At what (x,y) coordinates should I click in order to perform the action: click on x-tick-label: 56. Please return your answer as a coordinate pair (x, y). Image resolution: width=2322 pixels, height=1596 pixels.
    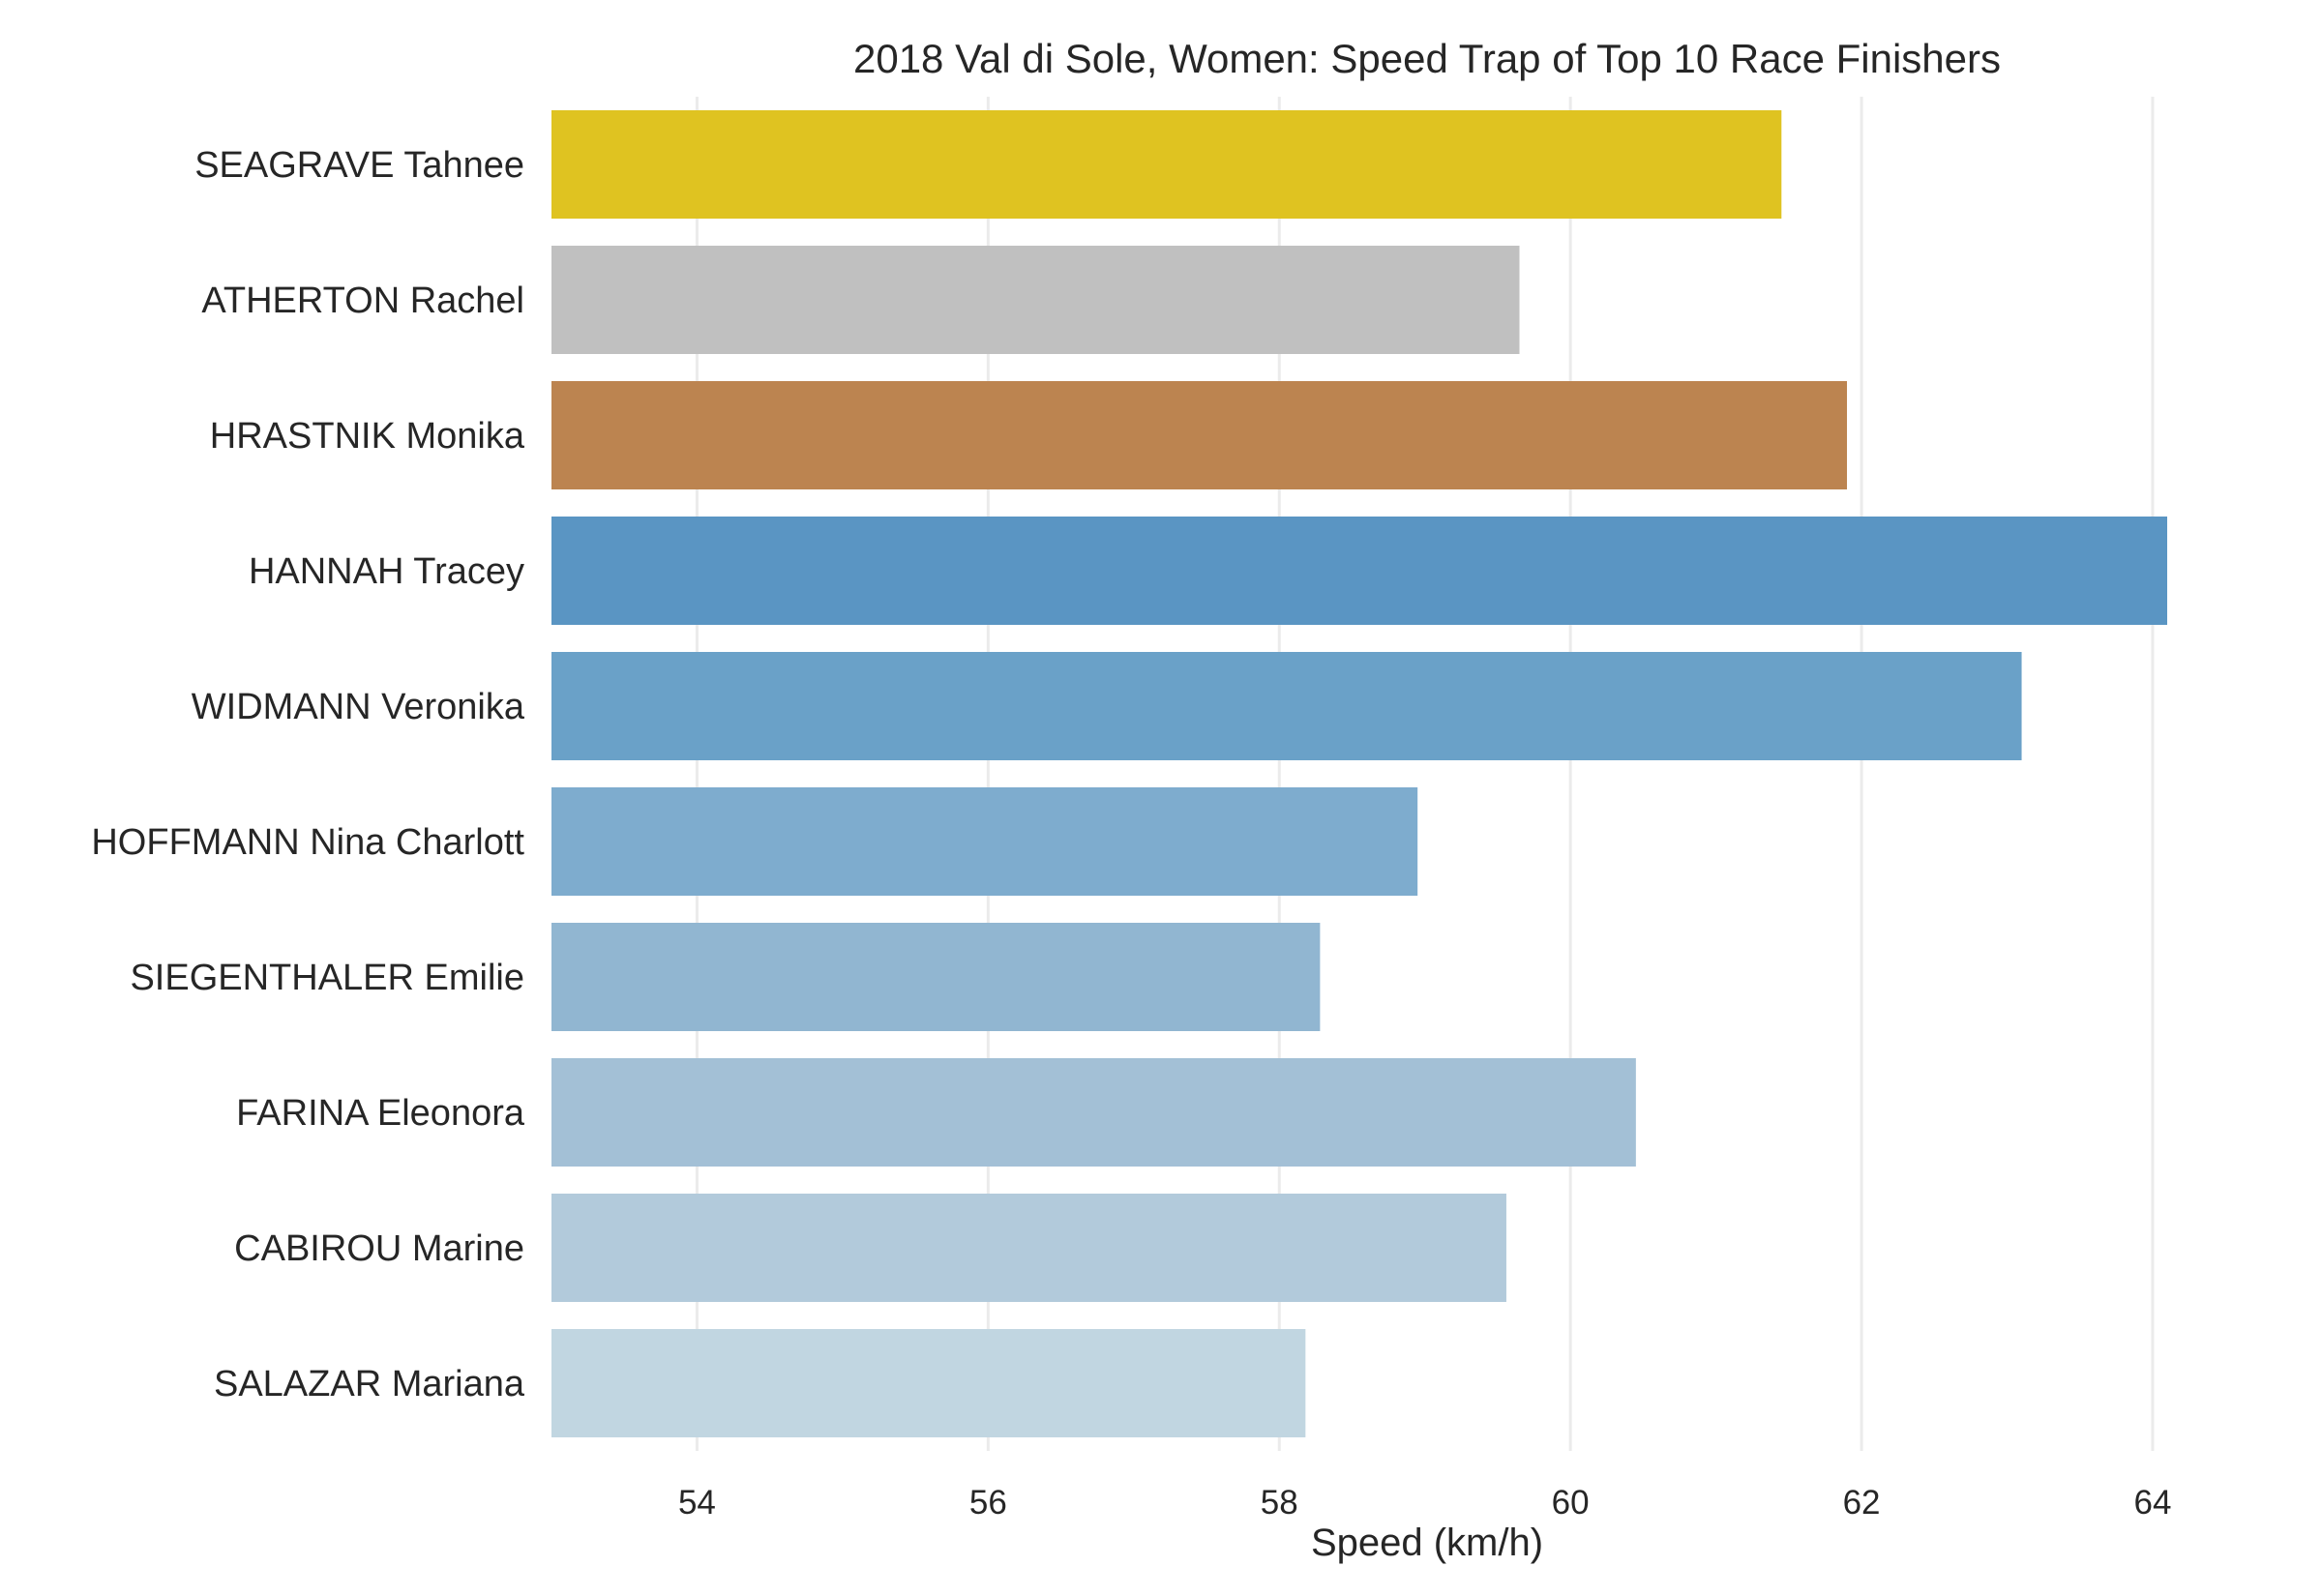
    Looking at the image, I should click on (988, 1503).